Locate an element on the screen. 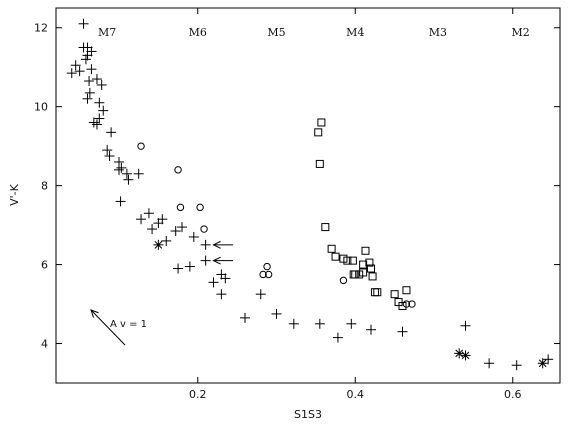 Image resolution: width=570 pixels, height=425 pixels. band-label: M5 is located at coordinates (276, 32).